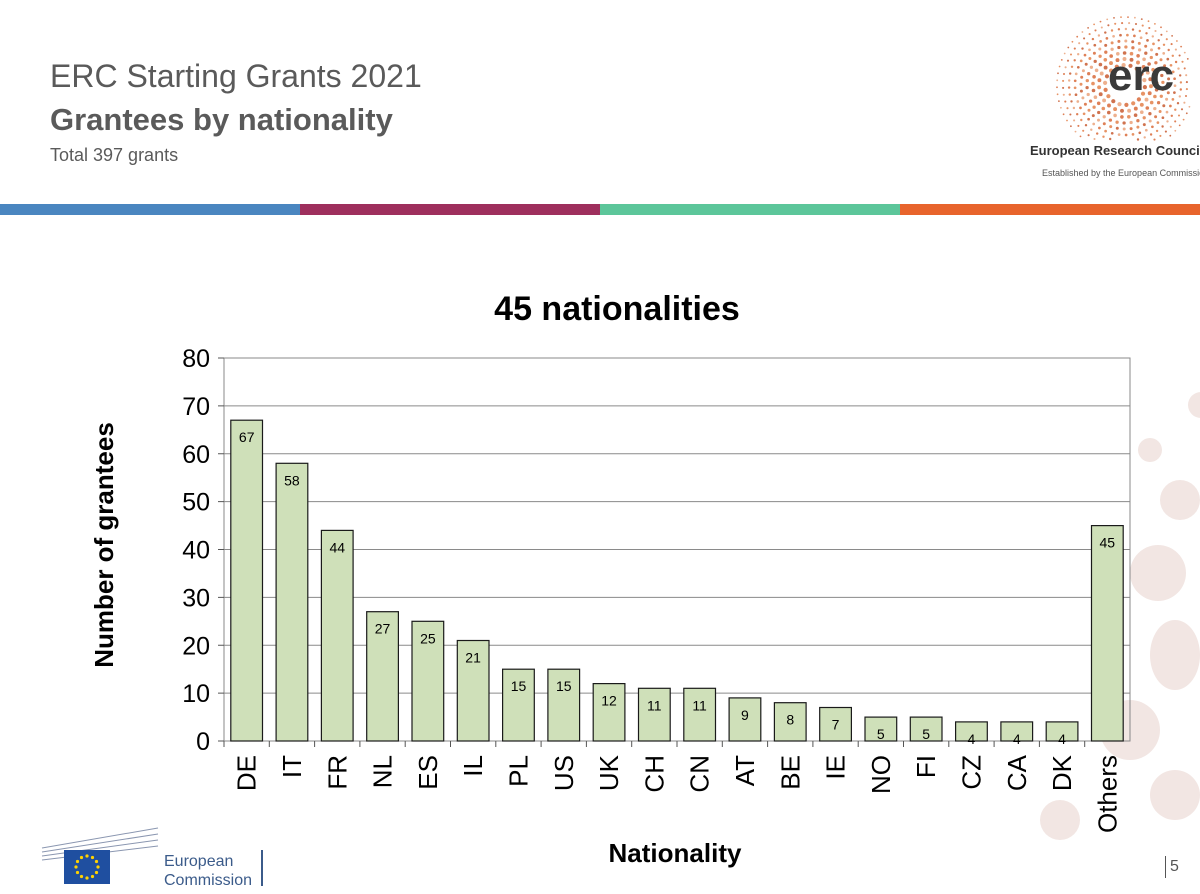 The image size is (1200, 894). What do you see at coordinates (700, 774) in the screenshot?
I see `x-tick-label: CN` at bounding box center [700, 774].